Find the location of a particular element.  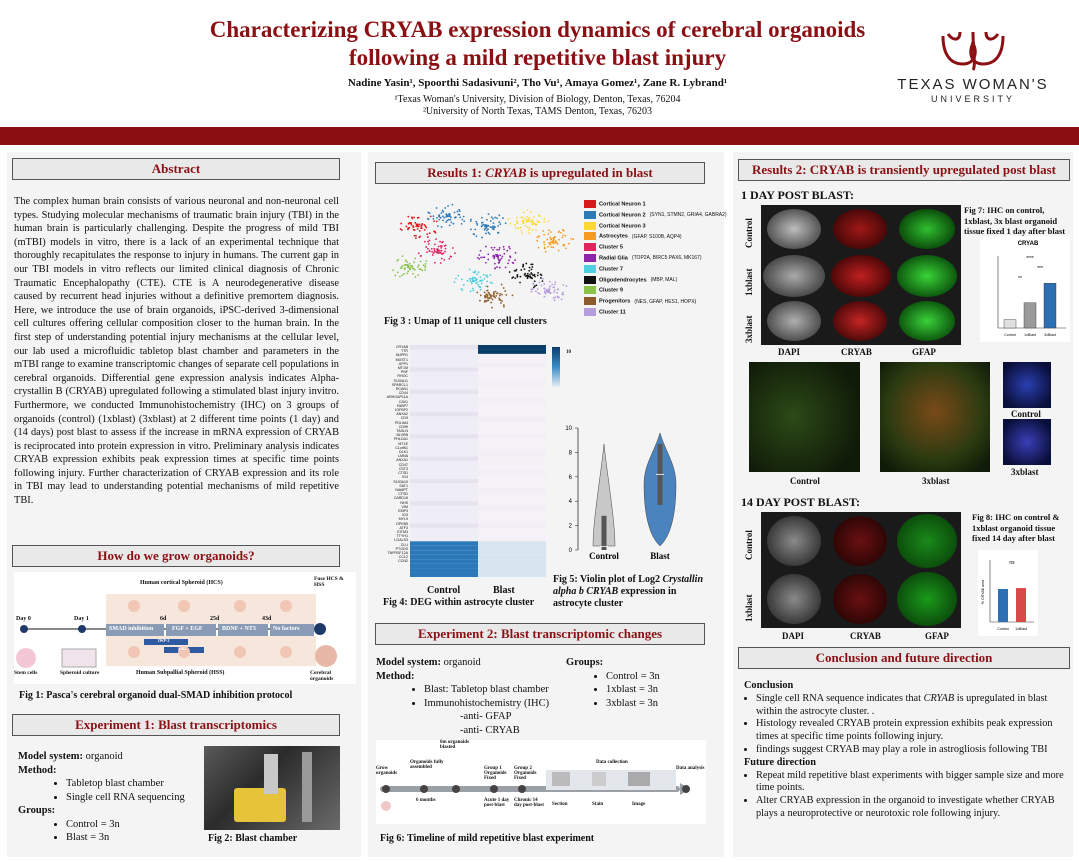

colorbar-max: 10 is located at coordinates (568, 352).